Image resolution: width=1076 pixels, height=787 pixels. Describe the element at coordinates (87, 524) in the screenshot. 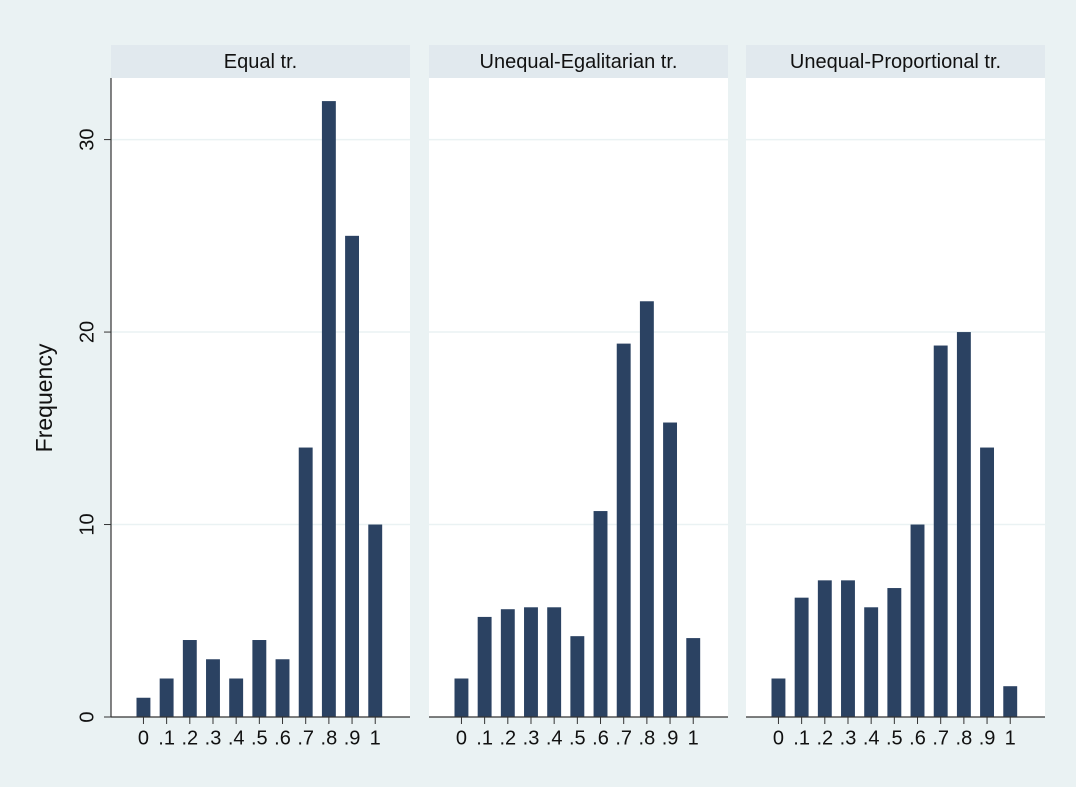

I see `y-tick-label: 10` at that location.